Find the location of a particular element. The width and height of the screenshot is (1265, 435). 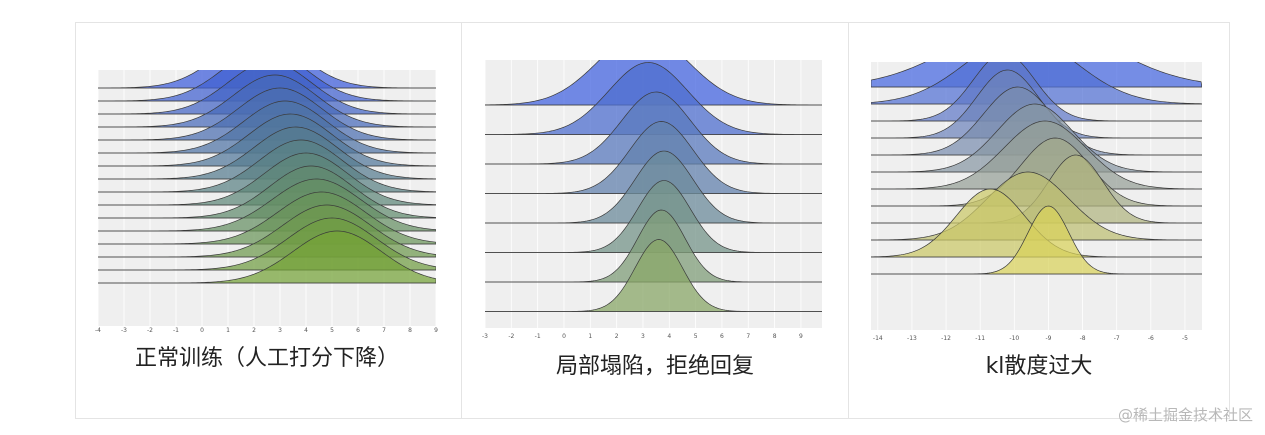

x-tick-label-3: -1 is located at coordinates (176, 330).